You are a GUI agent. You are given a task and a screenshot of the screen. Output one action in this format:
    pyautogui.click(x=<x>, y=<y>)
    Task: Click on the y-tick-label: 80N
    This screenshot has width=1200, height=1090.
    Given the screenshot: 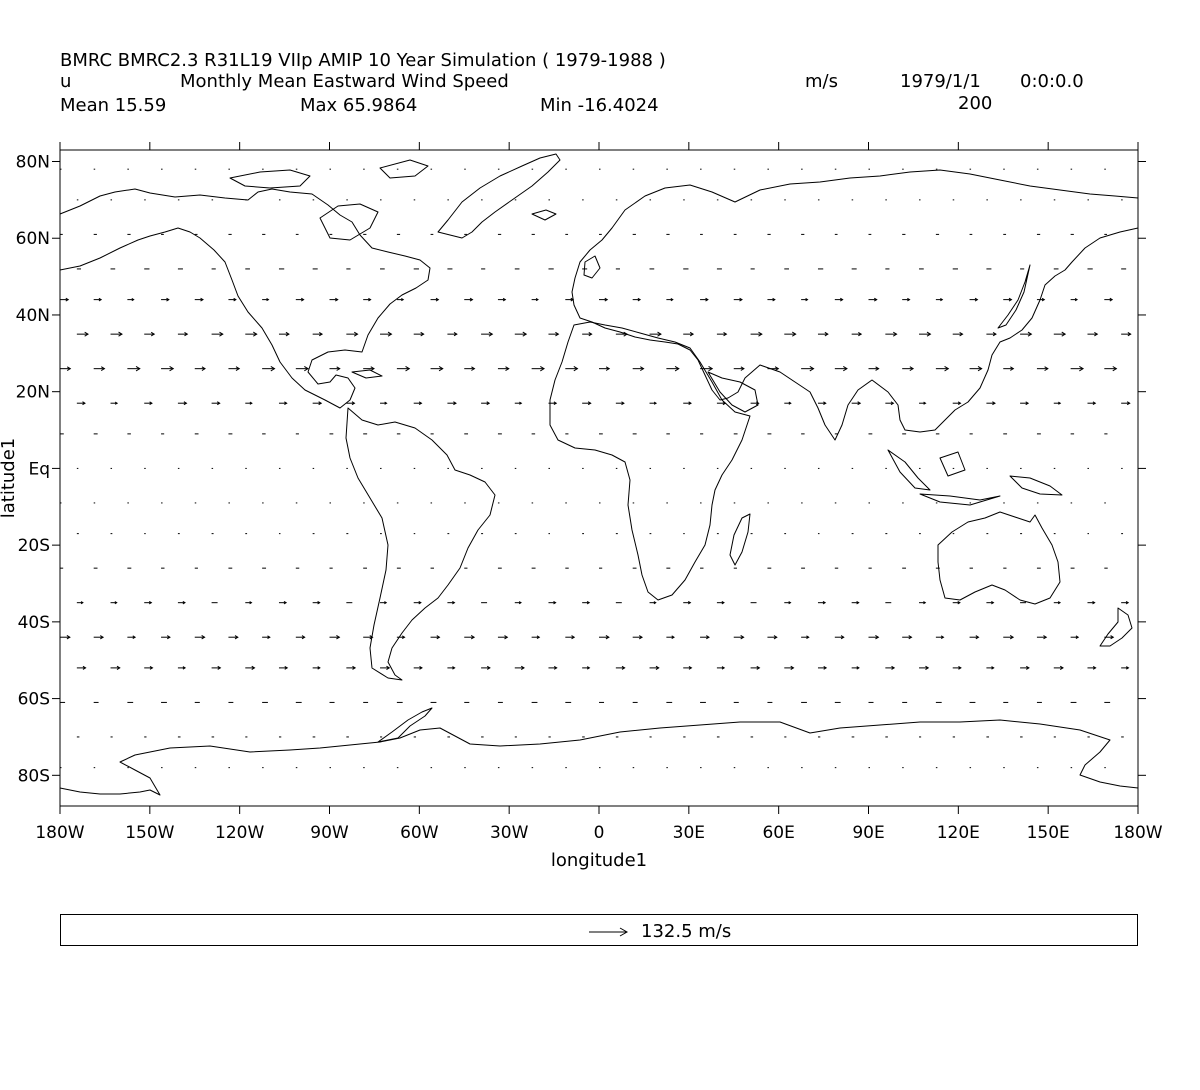 What is the action you would take?
    pyautogui.click(x=33, y=163)
    